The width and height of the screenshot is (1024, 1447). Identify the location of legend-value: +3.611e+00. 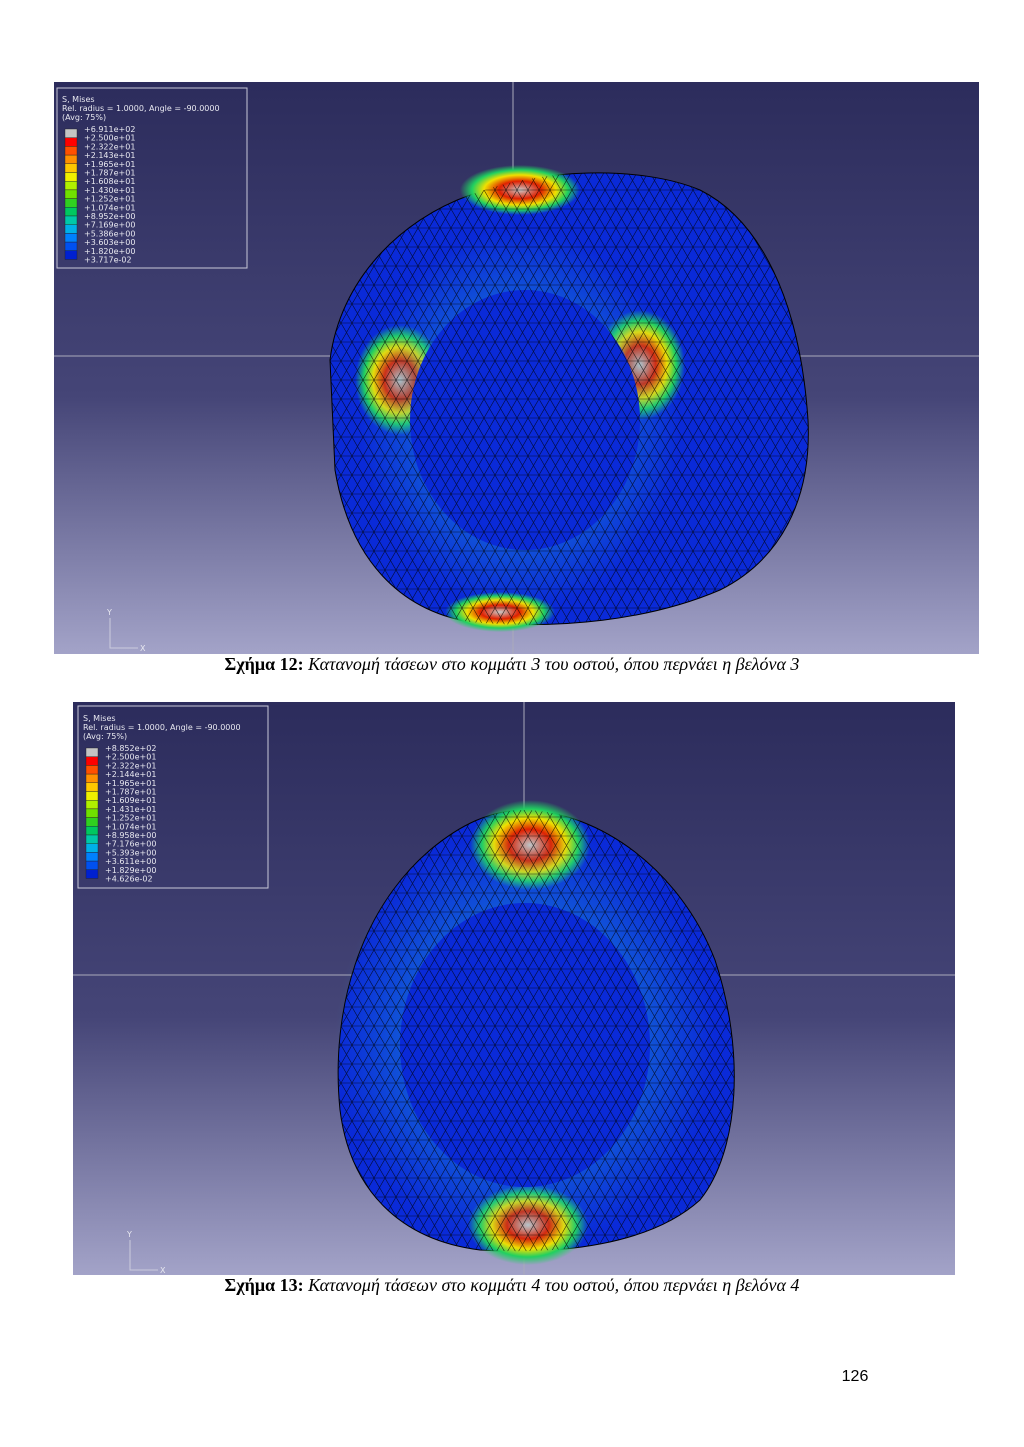
(130, 861).